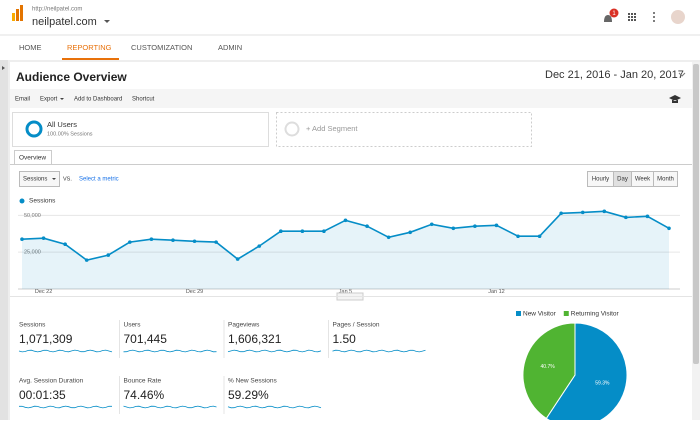 This screenshot has height=425, width=700. I want to click on scroll-thumb, so click(696, 214).